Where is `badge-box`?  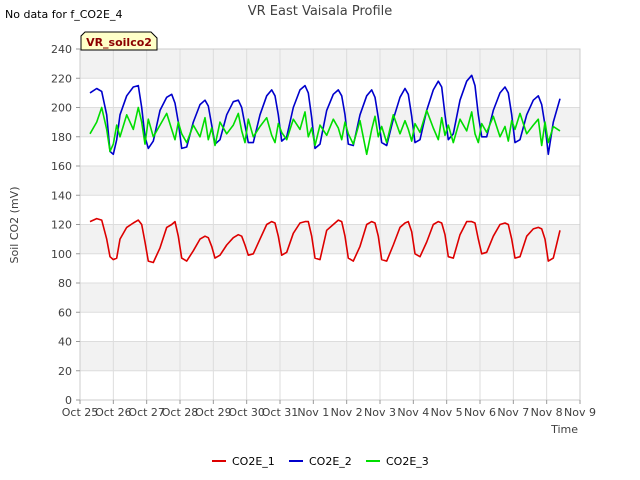
badge-box is located at coordinates (119, 41).